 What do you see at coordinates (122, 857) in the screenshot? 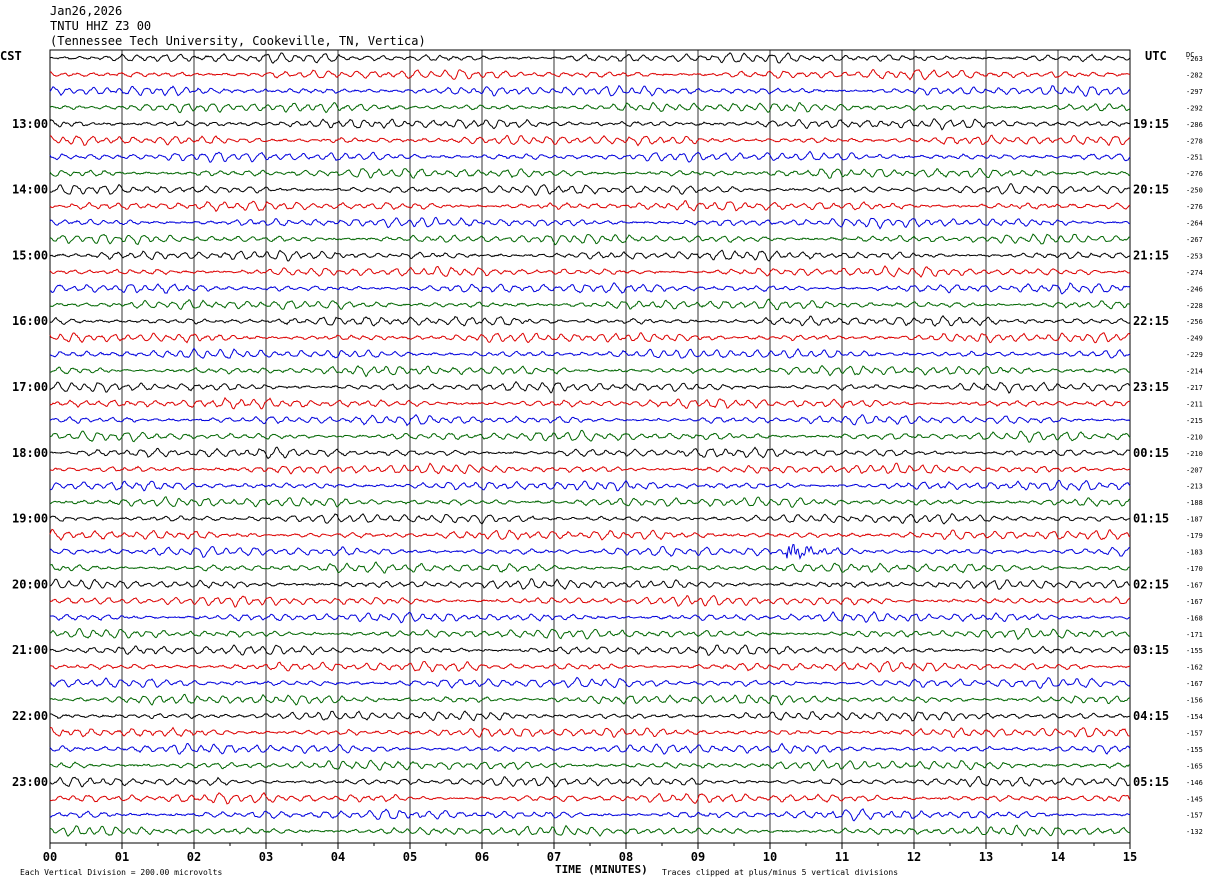
I see `x-tick-label: 01` at bounding box center [122, 857].